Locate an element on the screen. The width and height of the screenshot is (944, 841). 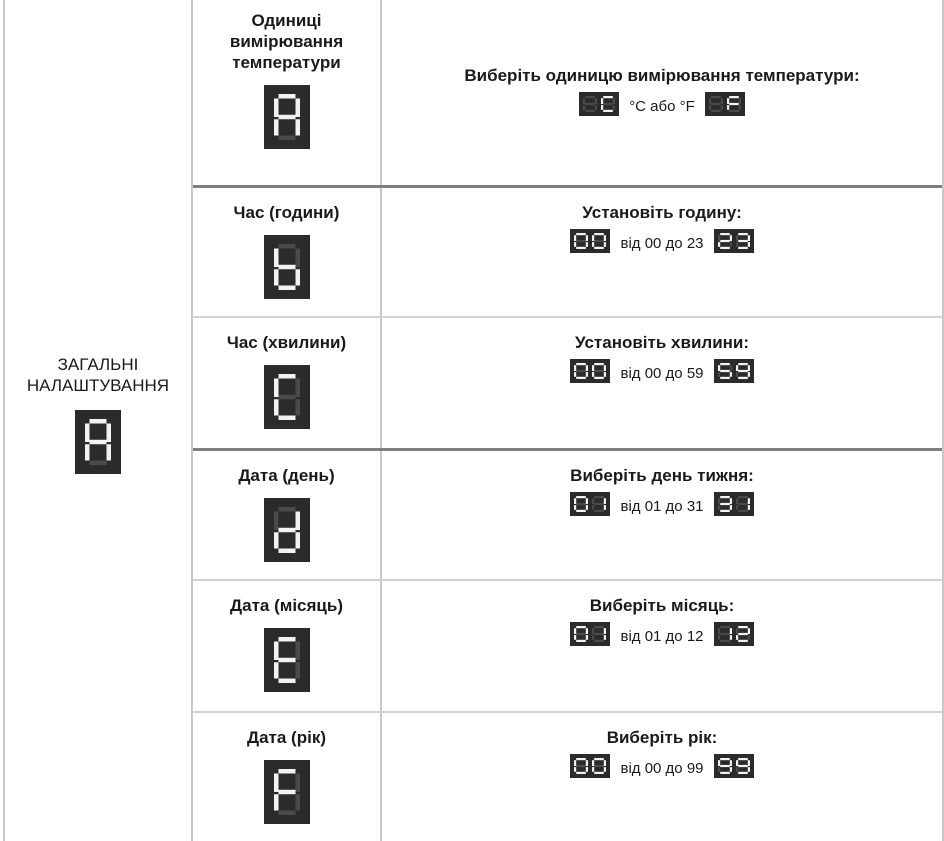
row-instruction: Виберіть місяць: is located at coordinates (662, 605).